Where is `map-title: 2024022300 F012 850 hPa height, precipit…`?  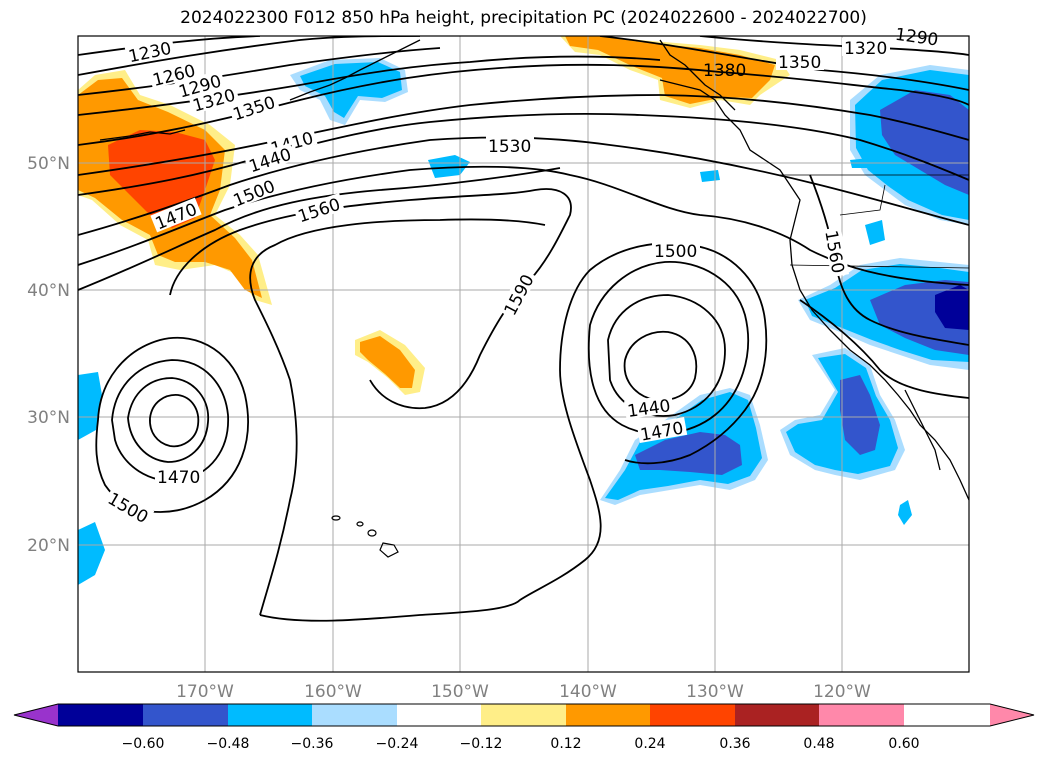 map-title: 2024022300 F012 850 hPa height, precipit… is located at coordinates (523, 18).